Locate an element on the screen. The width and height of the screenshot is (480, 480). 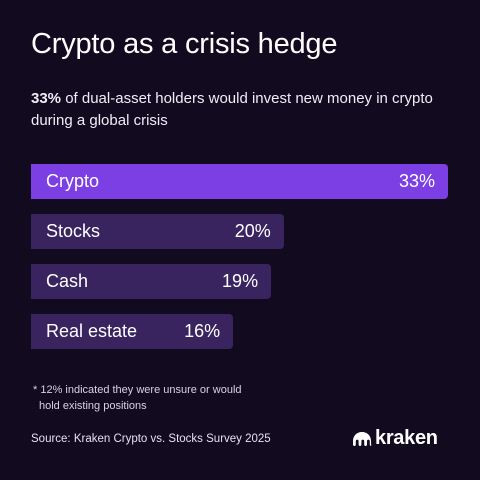
bar-value-label: 19% is located at coordinates (240, 281).